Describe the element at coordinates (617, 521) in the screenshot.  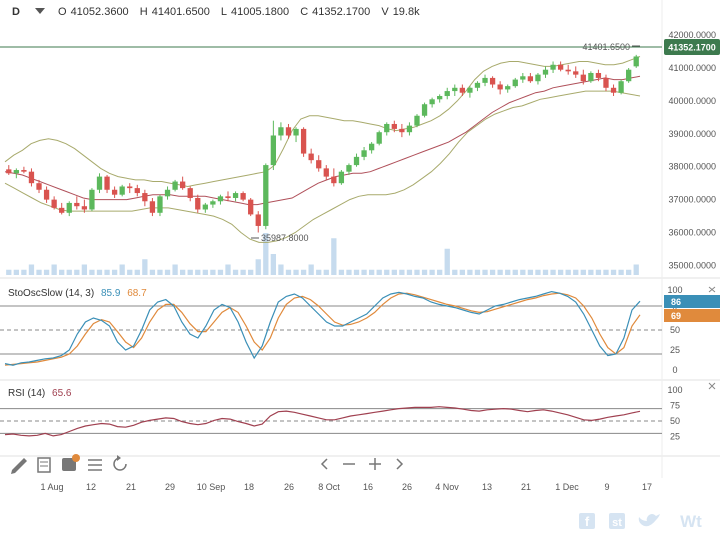
I see `stocktwits-icon: st` at that location.